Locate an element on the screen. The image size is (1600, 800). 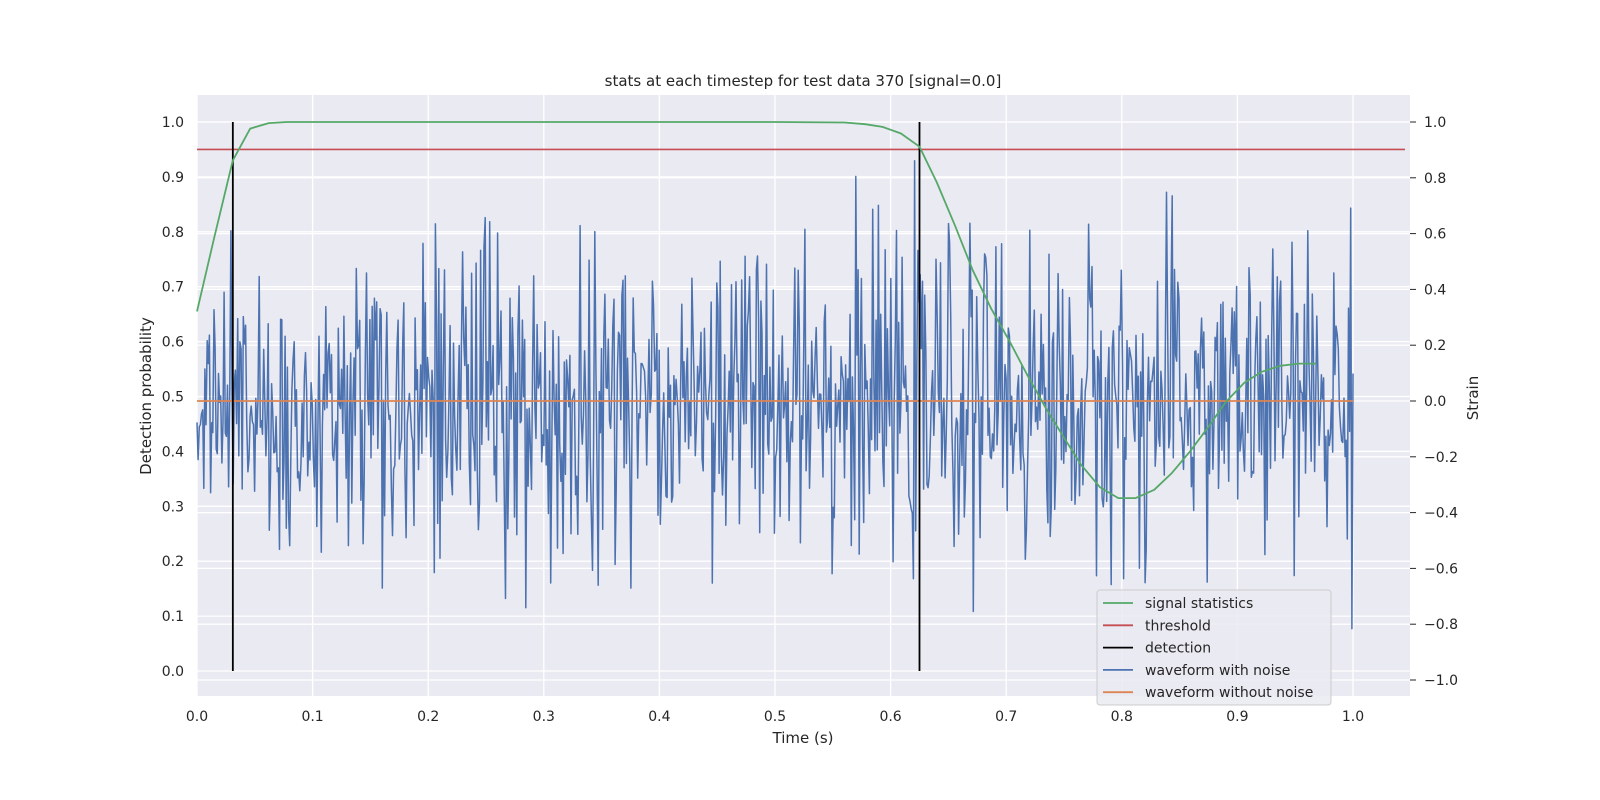
y-left-tick-label: 0.8 is located at coordinates (173, 233).